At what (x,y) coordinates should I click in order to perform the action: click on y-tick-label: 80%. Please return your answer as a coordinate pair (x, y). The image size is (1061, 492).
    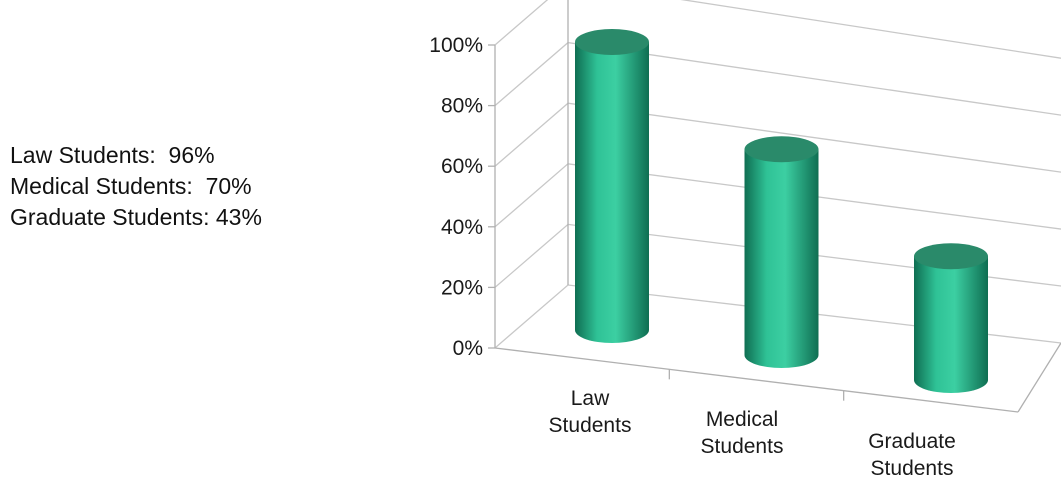
    Looking at the image, I should click on (462, 106).